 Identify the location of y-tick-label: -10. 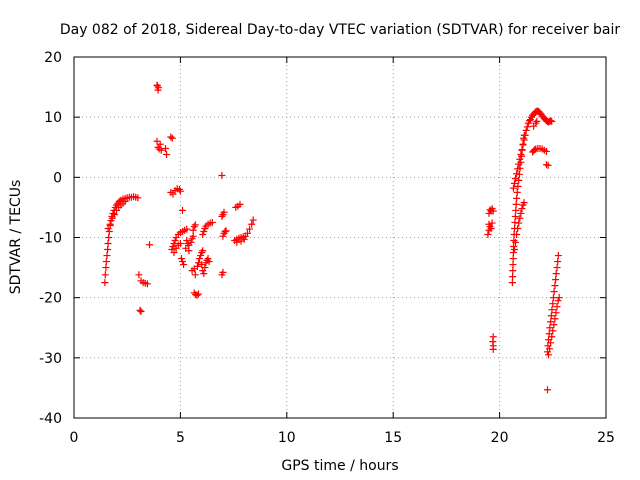
(50, 239).